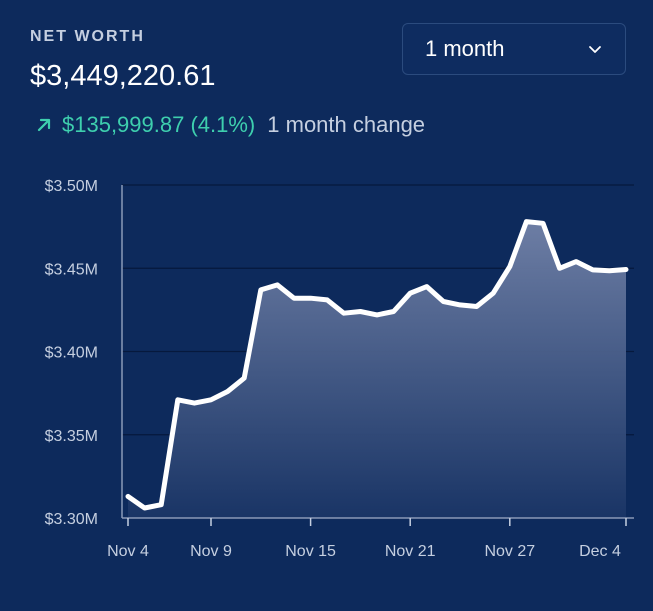  Describe the element at coordinates (71, 186) in the screenshot. I see `y-tick-label: $3.50M` at that location.